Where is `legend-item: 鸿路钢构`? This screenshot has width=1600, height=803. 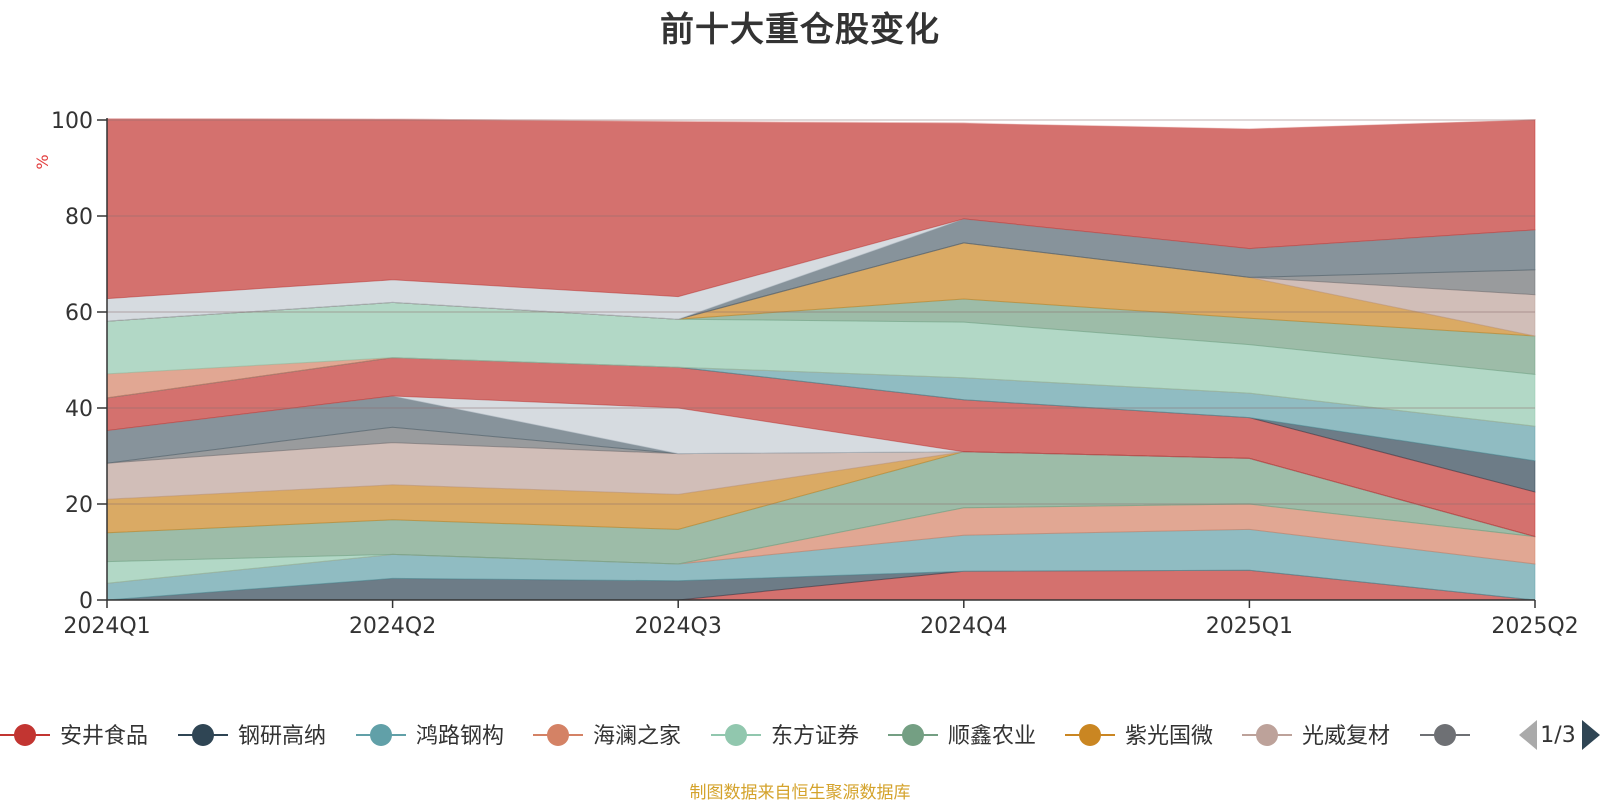 legend-item: 鸿路钢构 is located at coordinates (430, 736).